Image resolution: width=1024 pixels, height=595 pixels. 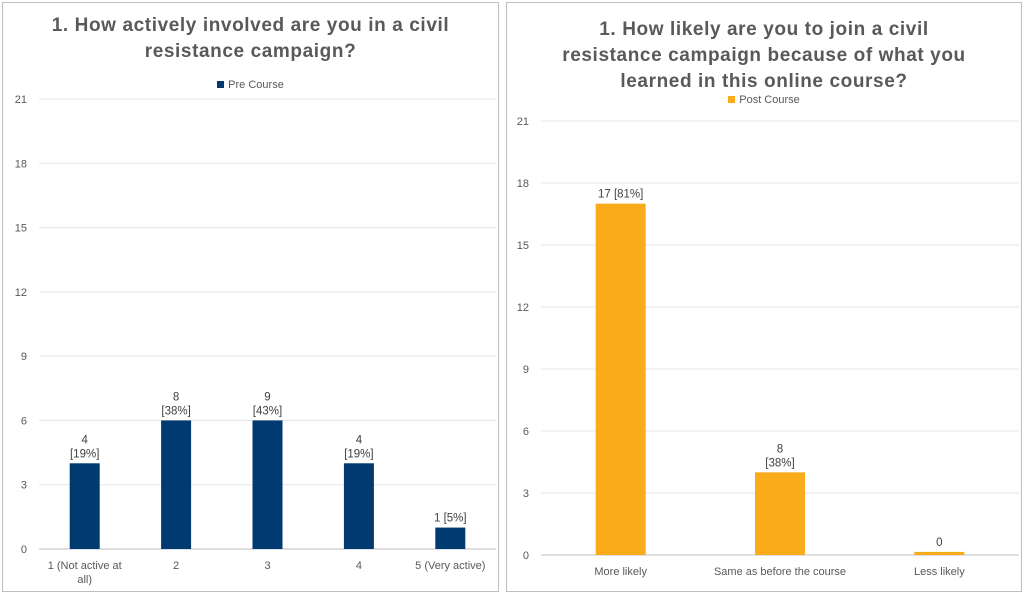 I want to click on x-tick-label: Same as before the course, so click(x=780, y=572).